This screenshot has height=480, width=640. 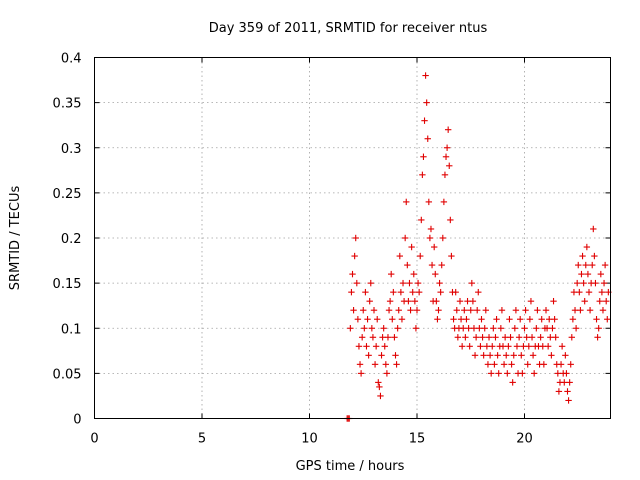 What do you see at coordinates (71, 329) in the screenshot?
I see `y-tick-label: 0.1` at bounding box center [71, 329].